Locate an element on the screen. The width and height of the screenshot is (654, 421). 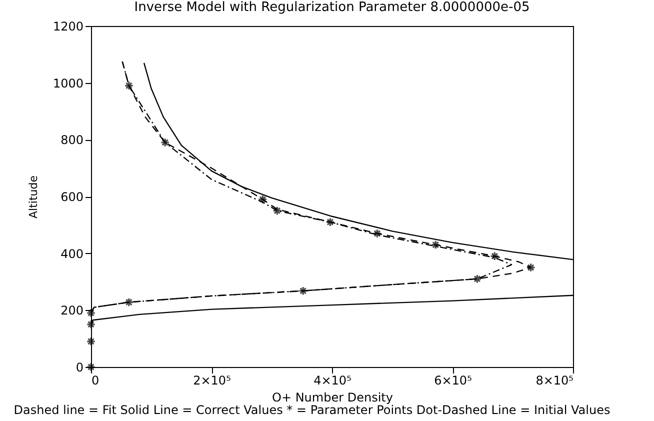
y-tick-label: 1200 is located at coordinates (68, 27).